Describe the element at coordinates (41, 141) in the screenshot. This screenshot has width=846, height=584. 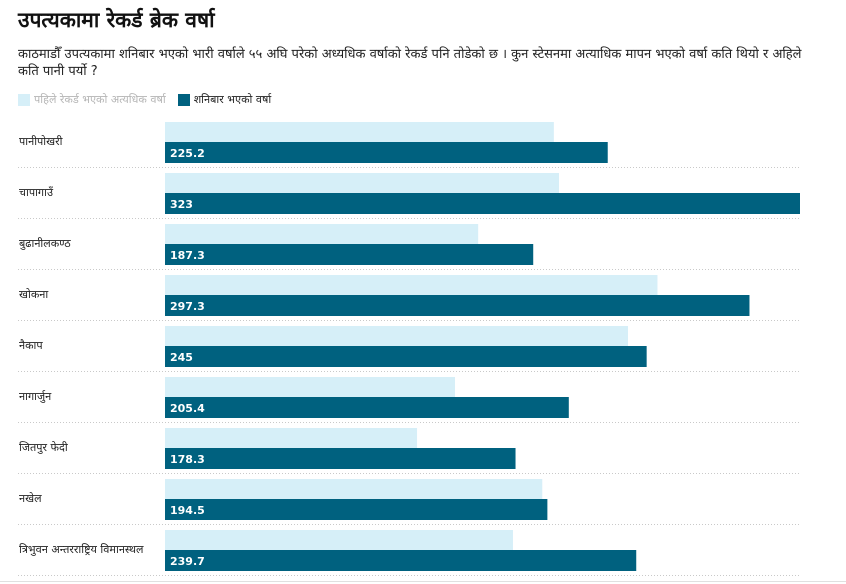
I see `category-label: पानीपोखरी` at that location.